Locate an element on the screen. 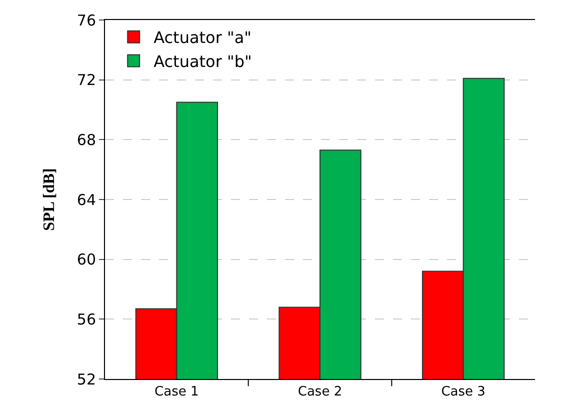  y-tick-label: 60 is located at coordinates (86, 259).